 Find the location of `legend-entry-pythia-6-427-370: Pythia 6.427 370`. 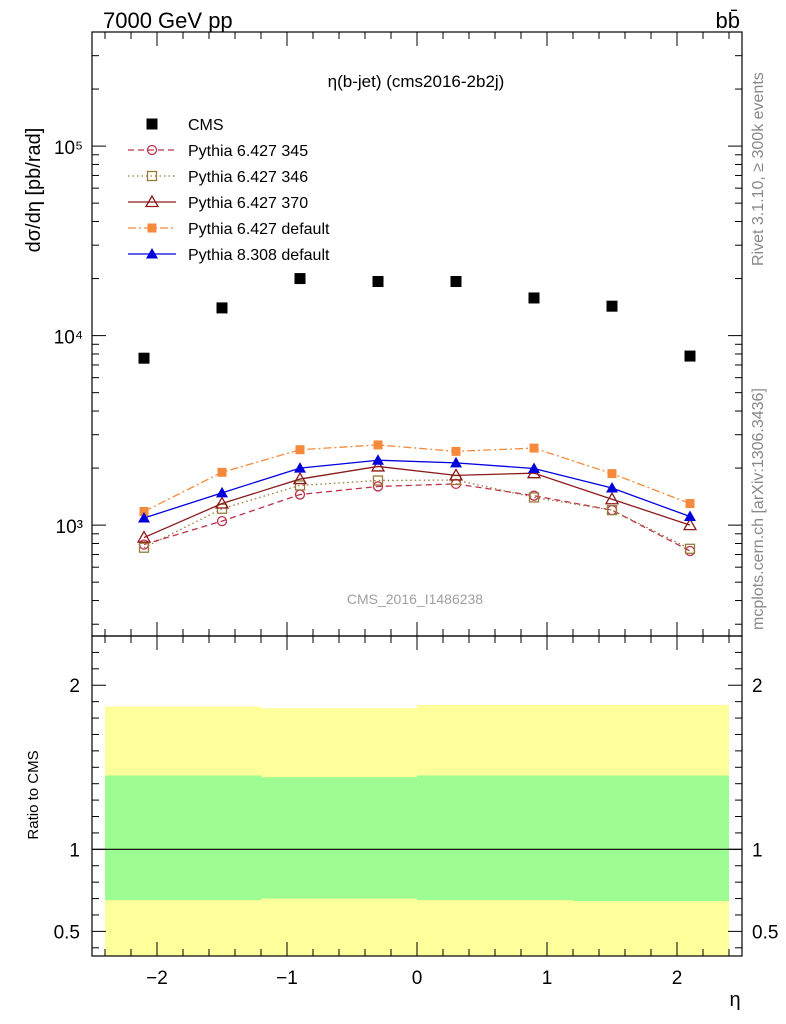

legend-entry-pythia-6-427-370: Pythia 6.427 370 is located at coordinates (218, 203).